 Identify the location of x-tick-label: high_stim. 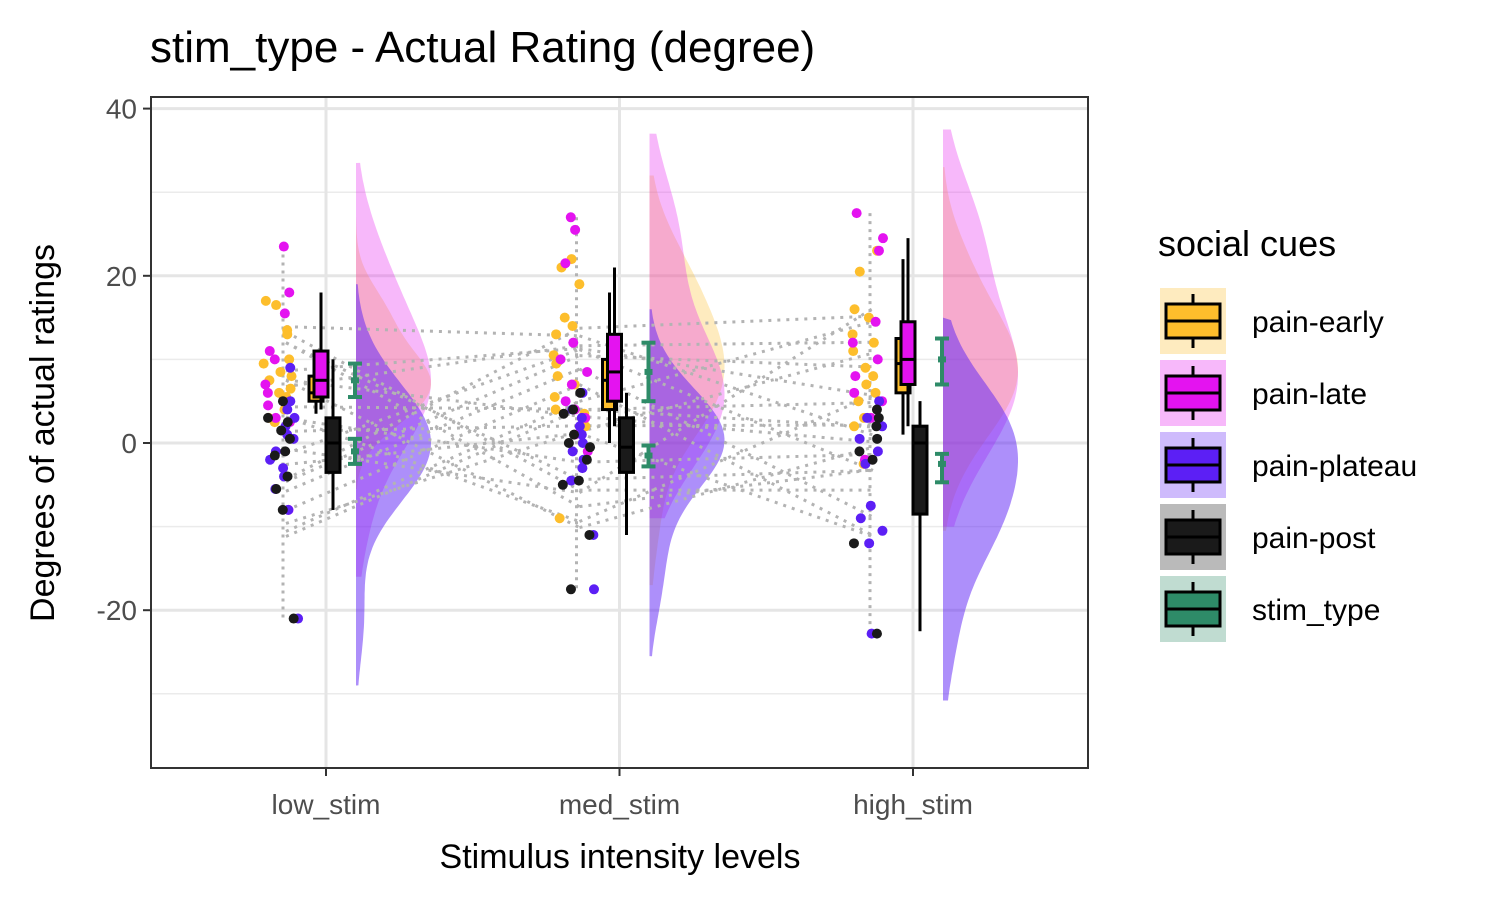
(913, 804).